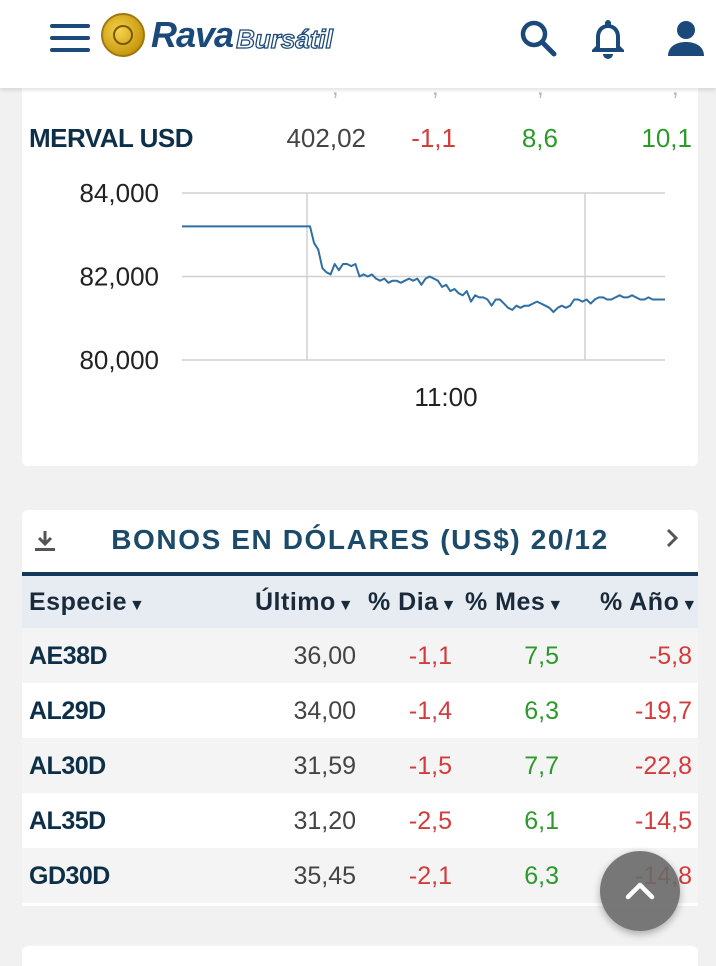 The height and width of the screenshot is (966, 716). What do you see at coordinates (295, 602) in the screenshot?
I see `column-label: Último` at bounding box center [295, 602].